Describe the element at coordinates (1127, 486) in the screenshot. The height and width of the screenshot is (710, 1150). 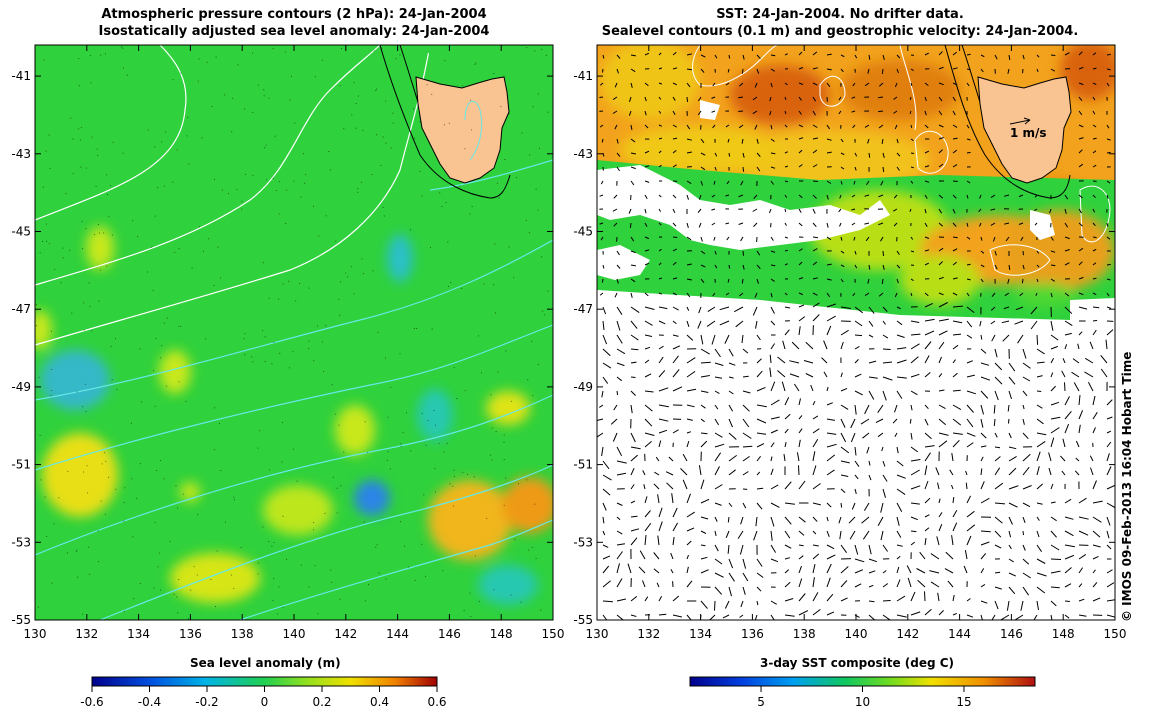
I see `copyright-credit: © IMOS 09-Feb-2013 16:04 Hobart Time` at that location.